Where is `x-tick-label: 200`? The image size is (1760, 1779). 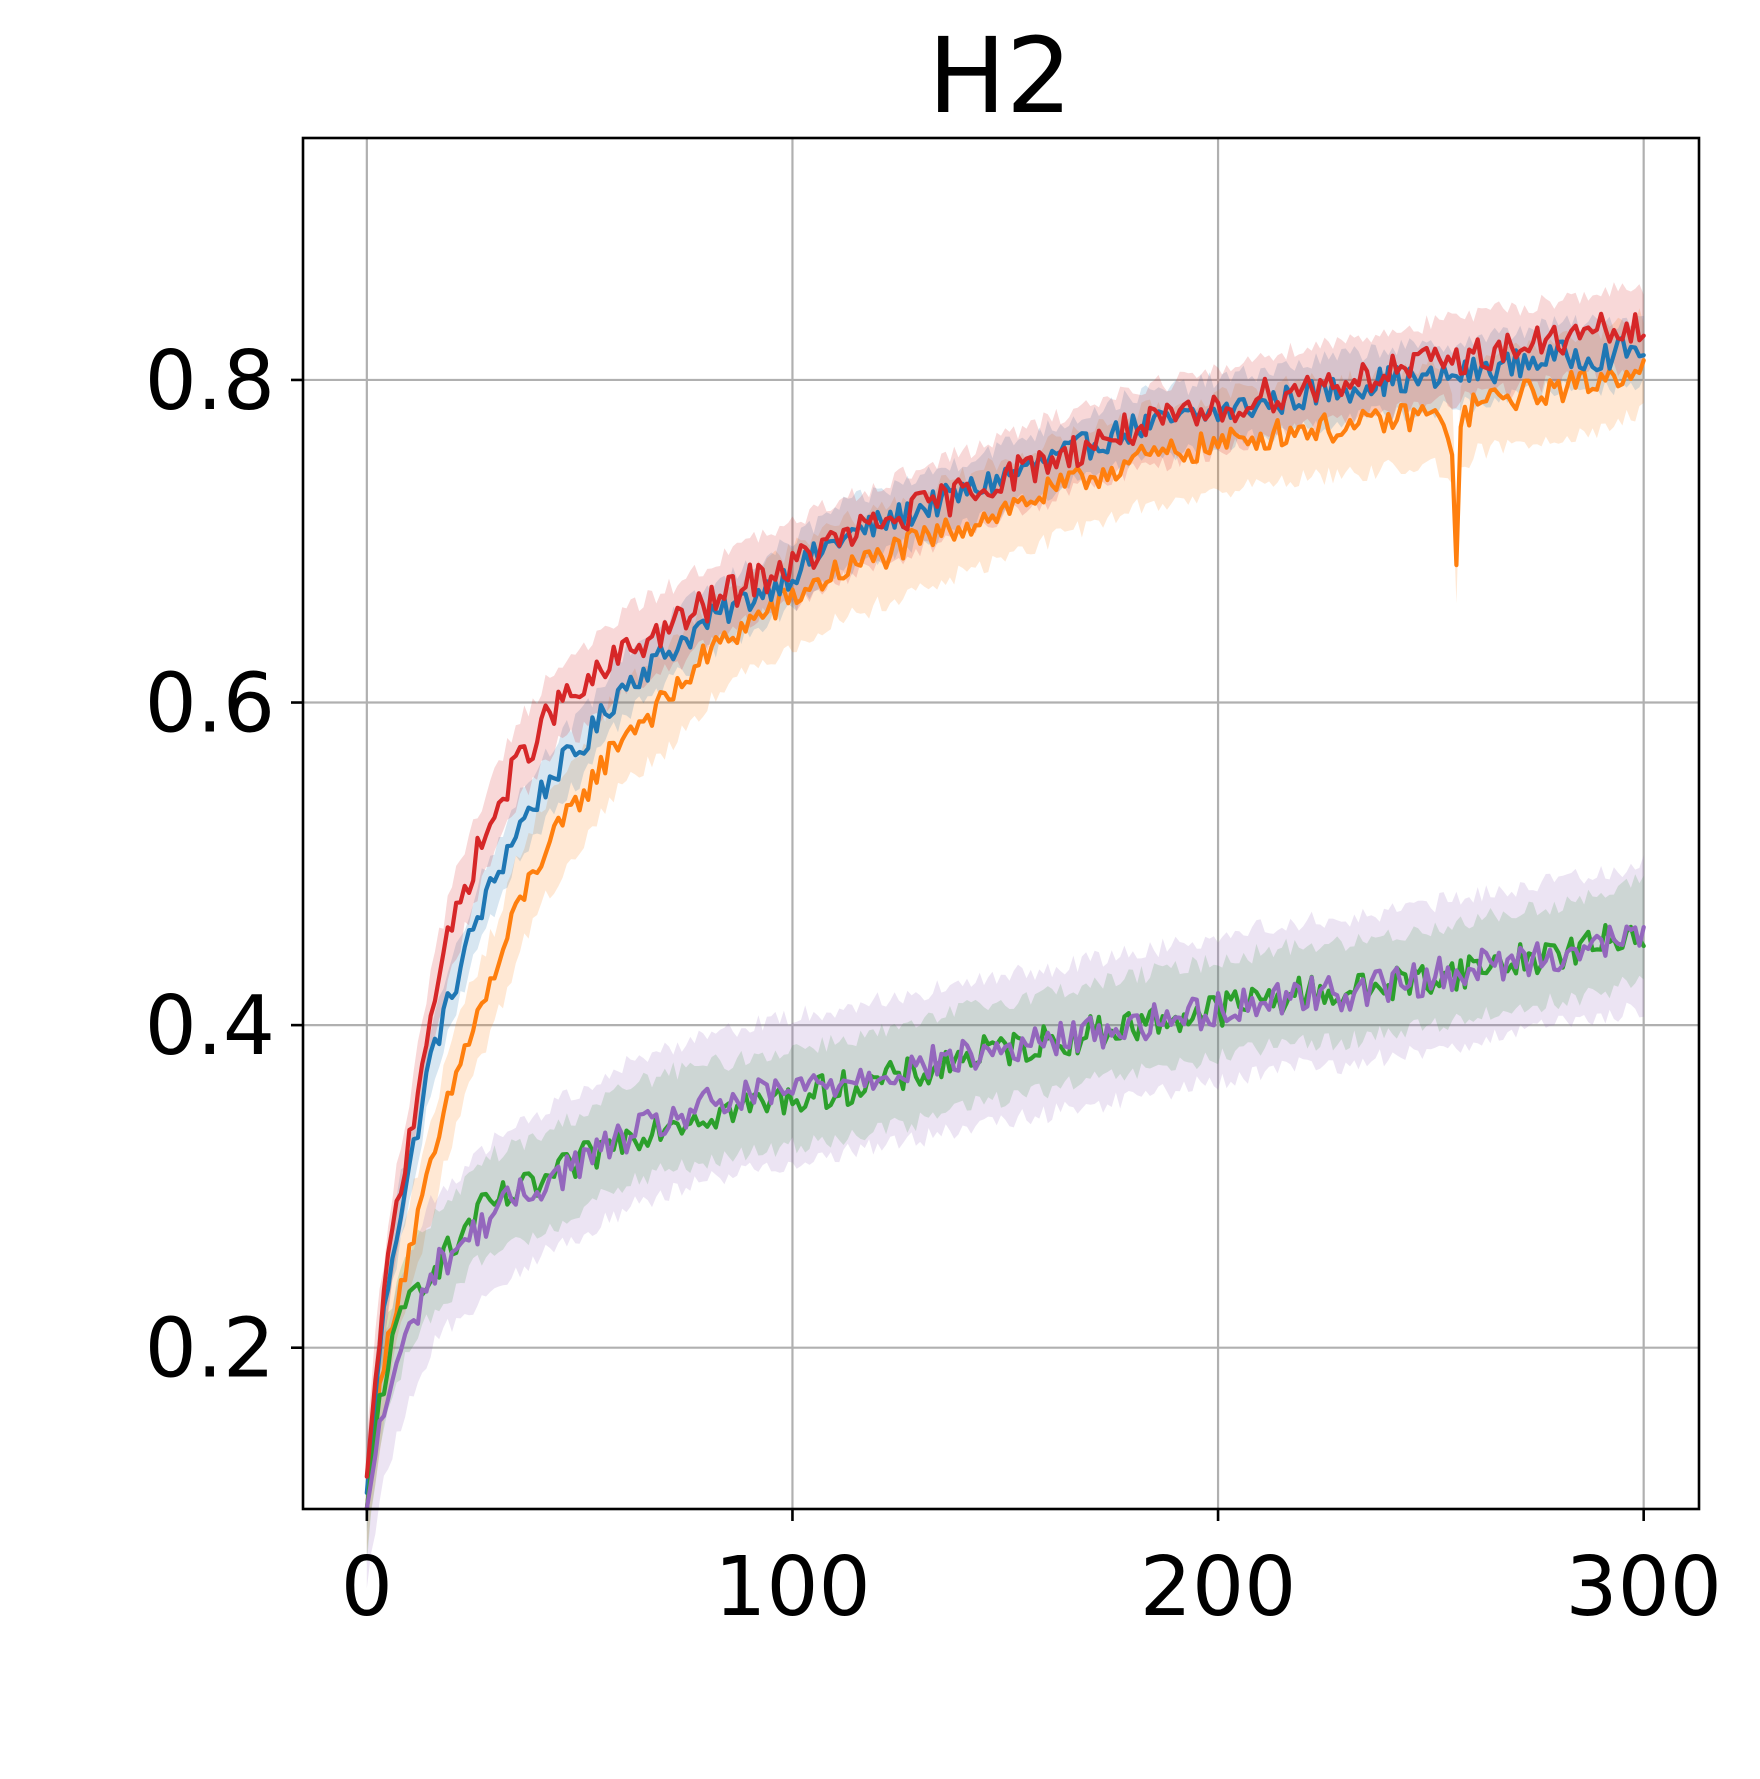
x-tick-label: 200 is located at coordinates (1218, 1587).